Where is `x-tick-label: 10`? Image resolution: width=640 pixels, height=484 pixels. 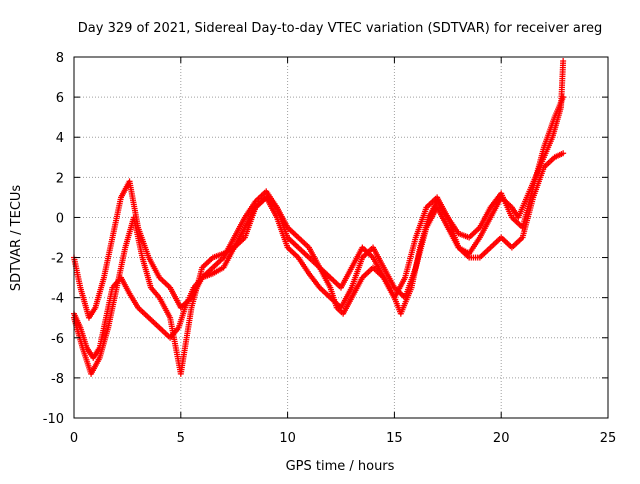
x-tick-label: 10 is located at coordinates (287, 438).